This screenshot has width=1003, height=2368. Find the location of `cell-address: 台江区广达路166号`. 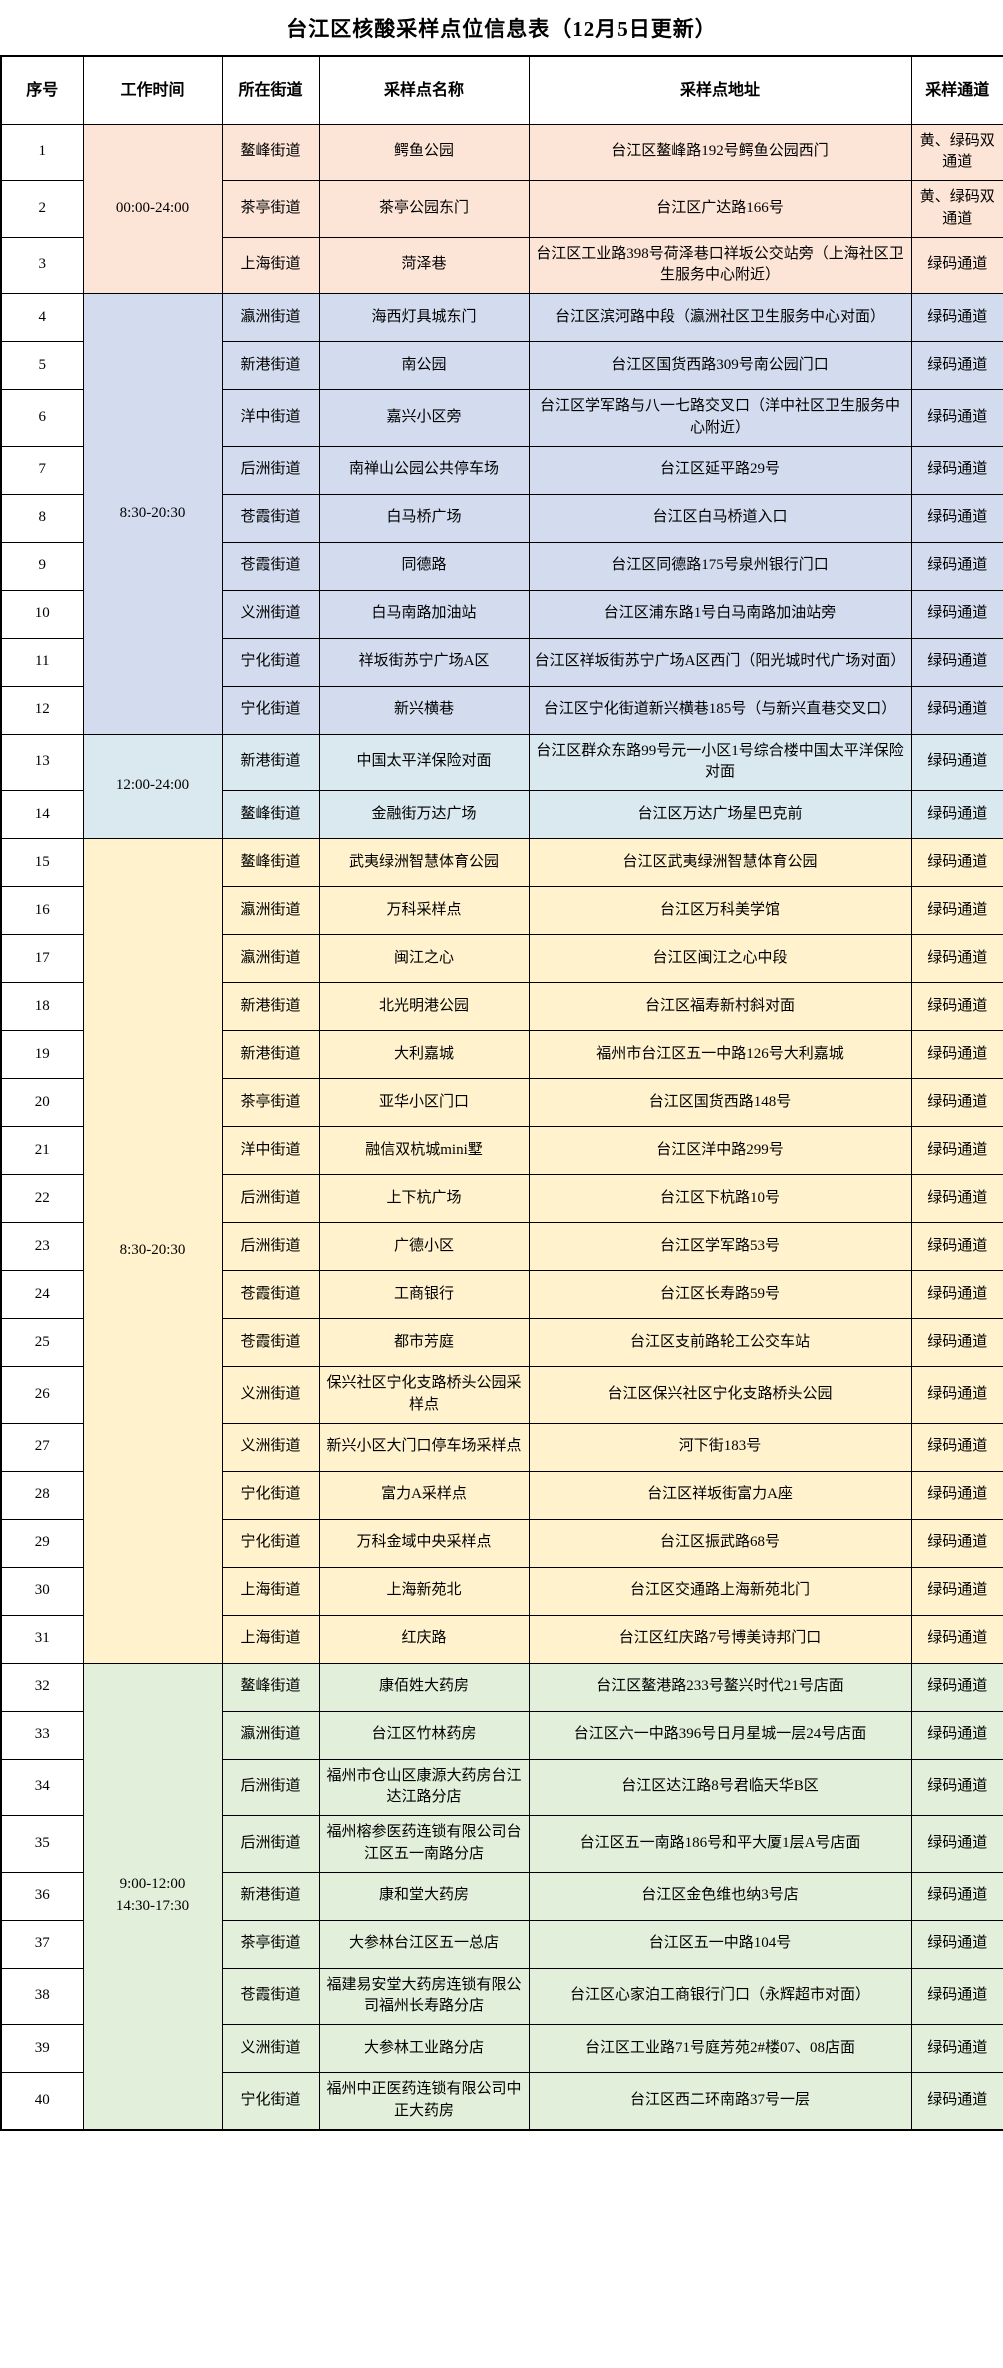

cell-address: 台江区广达路166号 is located at coordinates (720, 209).